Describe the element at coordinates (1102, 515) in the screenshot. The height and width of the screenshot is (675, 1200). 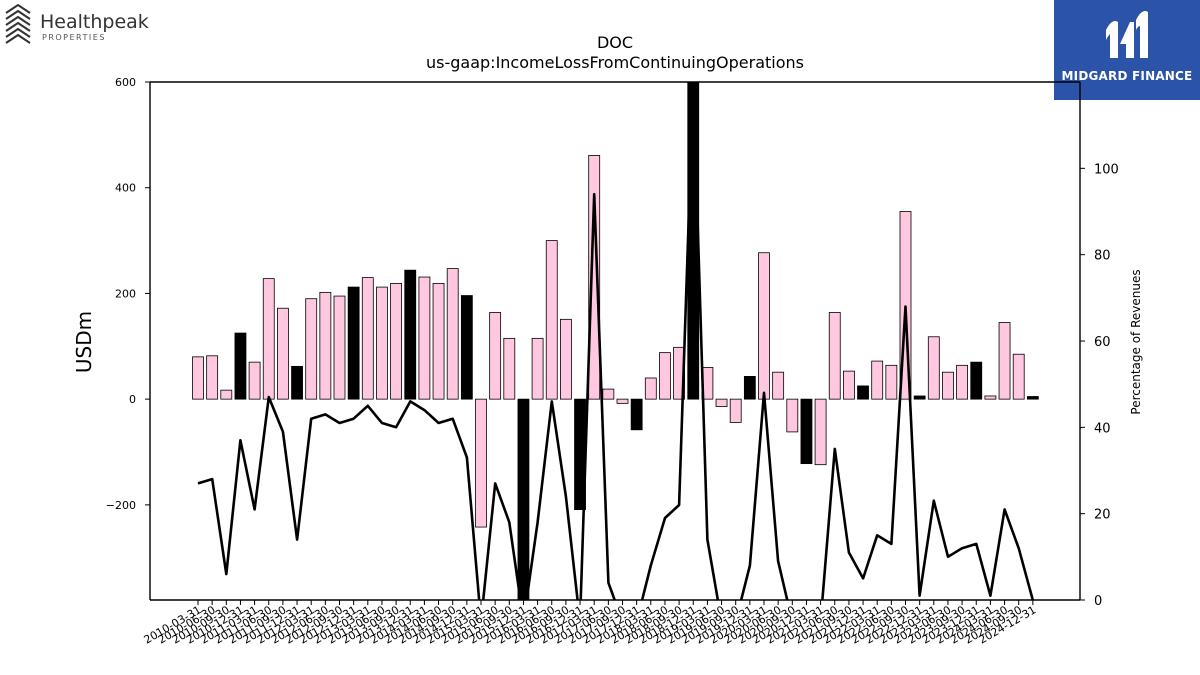
I see `y2-tick-label: 20` at that location.